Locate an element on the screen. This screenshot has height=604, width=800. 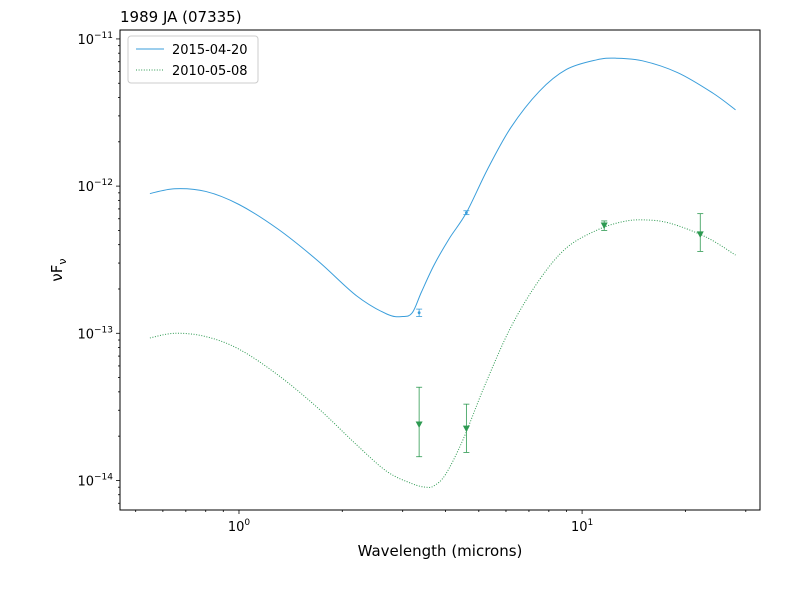
legend-label-2: 2010-05-08 is located at coordinates (210, 71).